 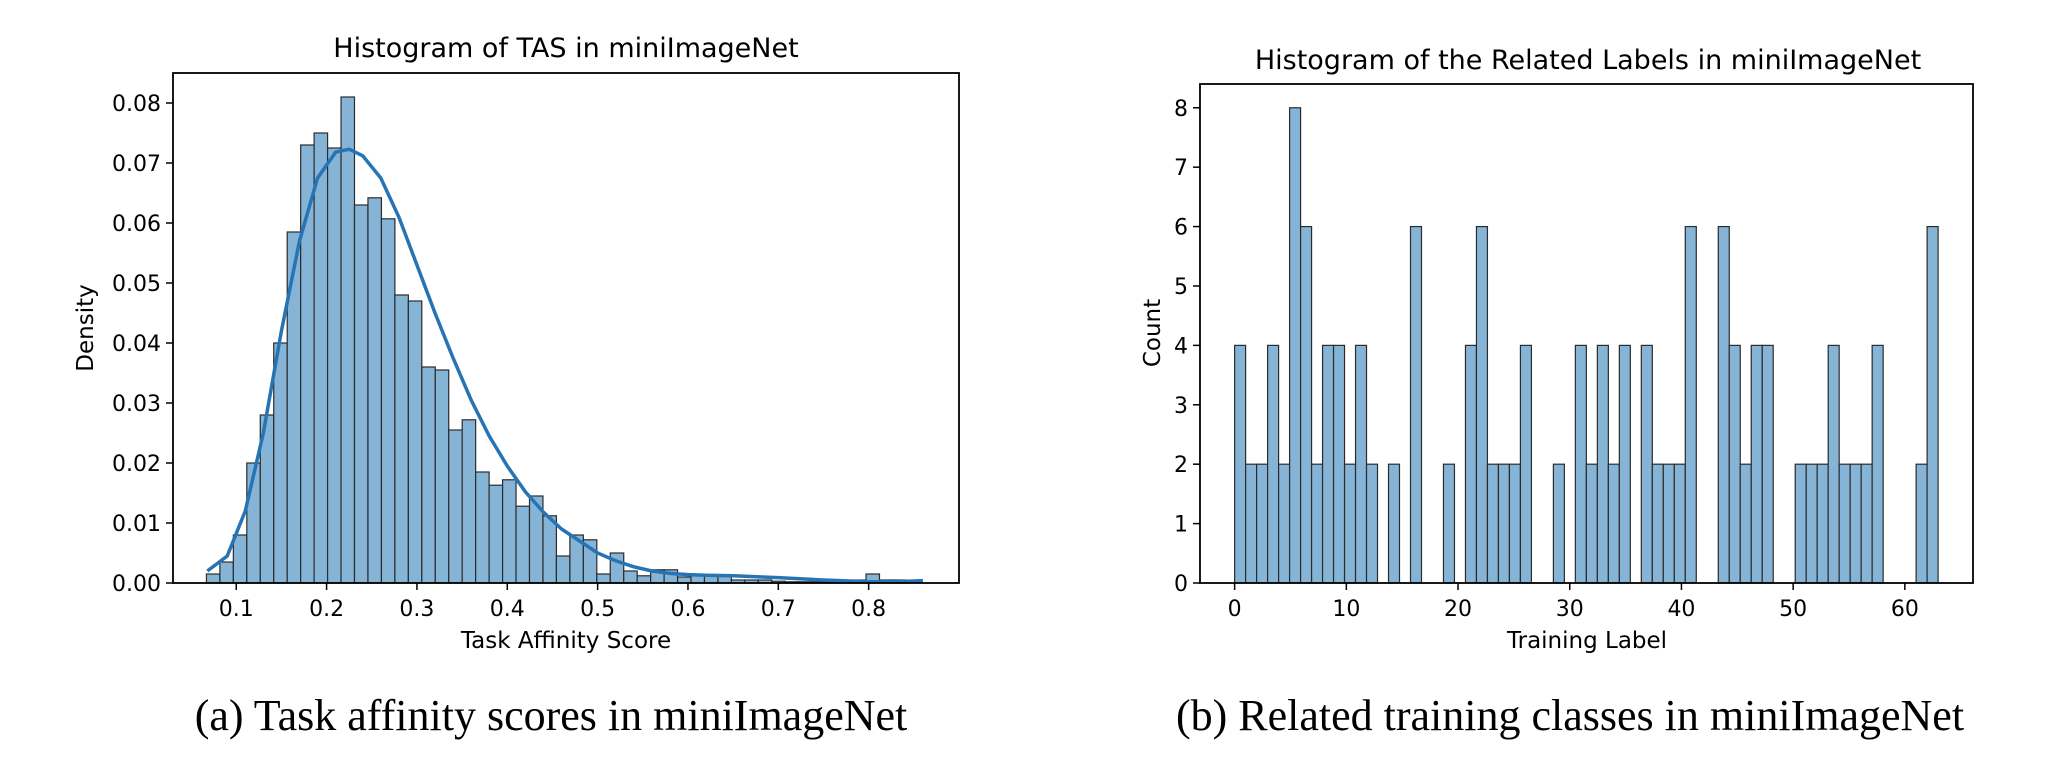 What do you see at coordinates (136, 284) in the screenshot?
I see `chart-tas-y-tick-label: 0.05` at bounding box center [136, 284].